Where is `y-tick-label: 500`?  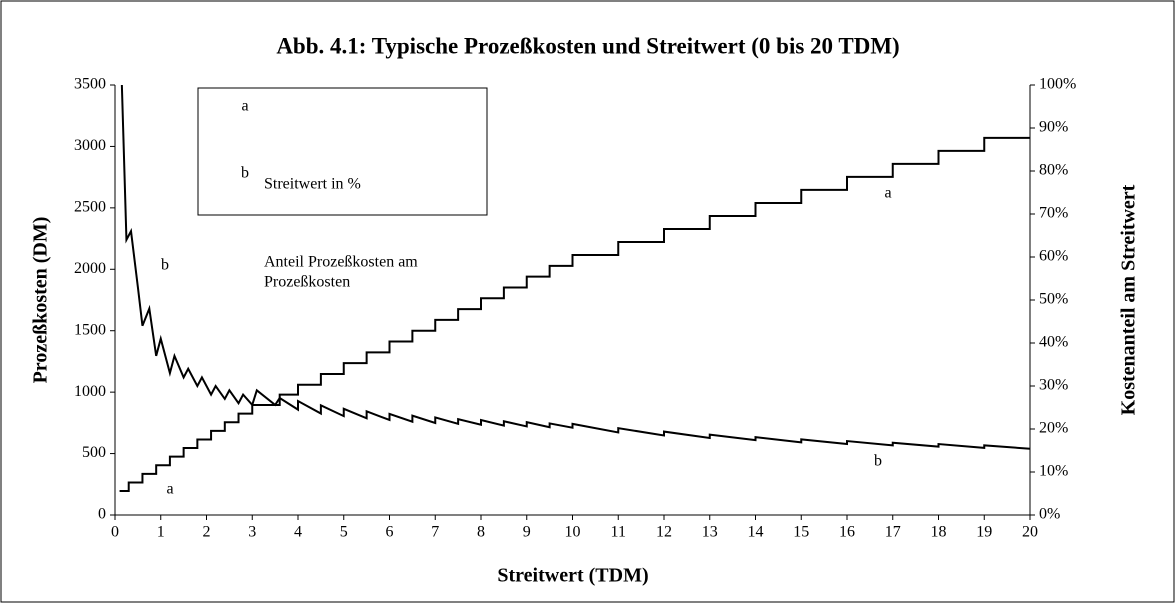
y-tick-label: 500 is located at coordinates (94, 452).